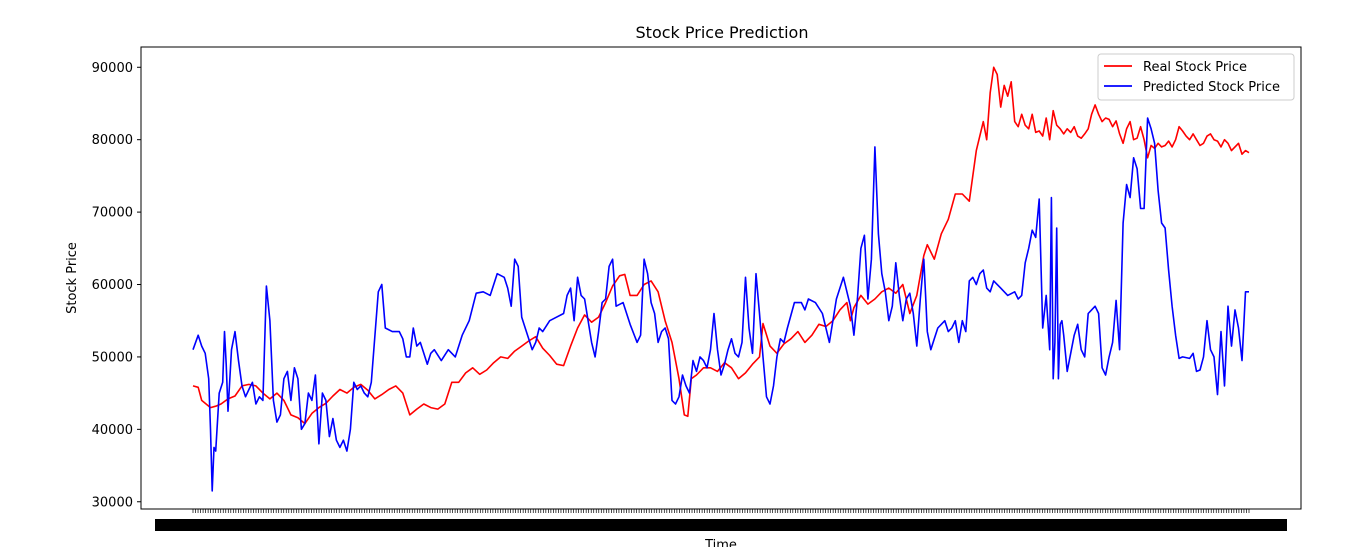 The height and width of the screenshot is (547, 1366). Describe the element at coordinates (112, 213) in the screenshot. I see `y-tick-label: 70000` at that location.